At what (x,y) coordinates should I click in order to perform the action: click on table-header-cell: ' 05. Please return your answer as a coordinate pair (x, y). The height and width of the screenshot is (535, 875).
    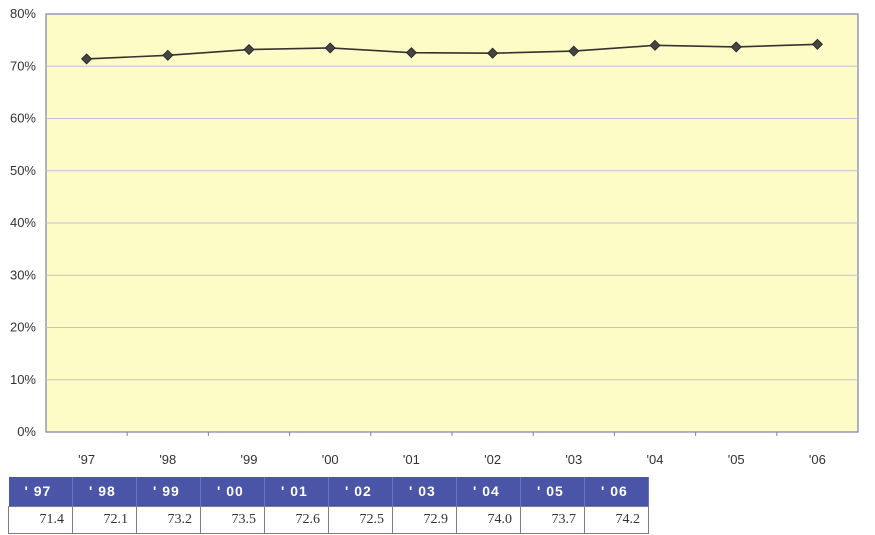
    Looking at the image, I should click on (552, 491).